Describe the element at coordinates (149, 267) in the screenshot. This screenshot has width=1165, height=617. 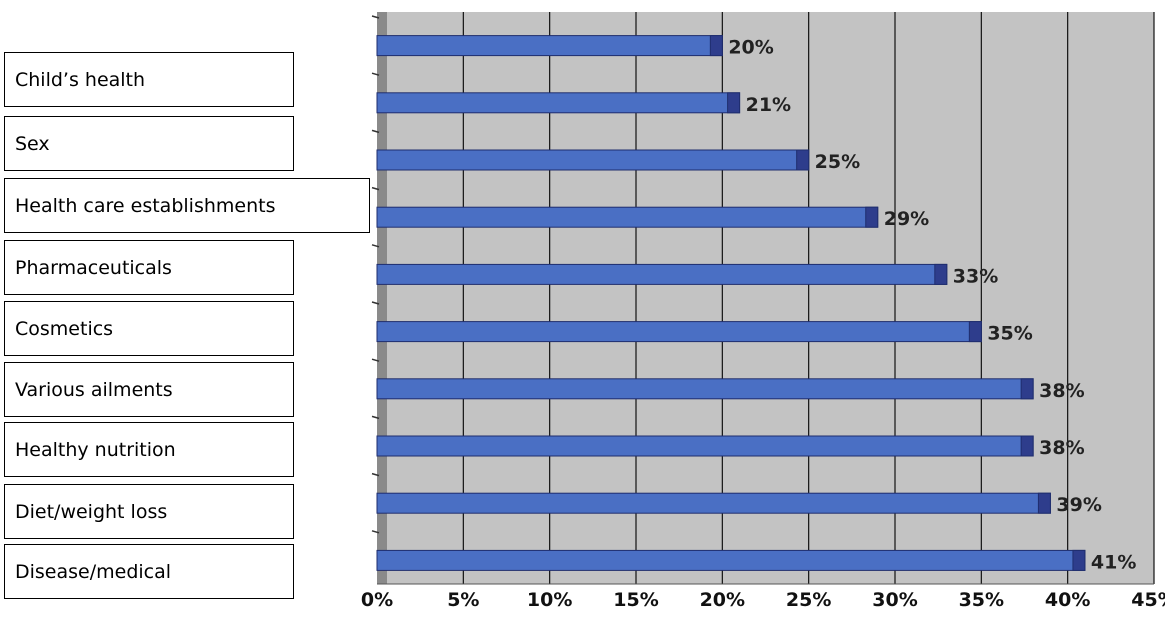
I see `category-label: Pharmaceuticals` at that location.